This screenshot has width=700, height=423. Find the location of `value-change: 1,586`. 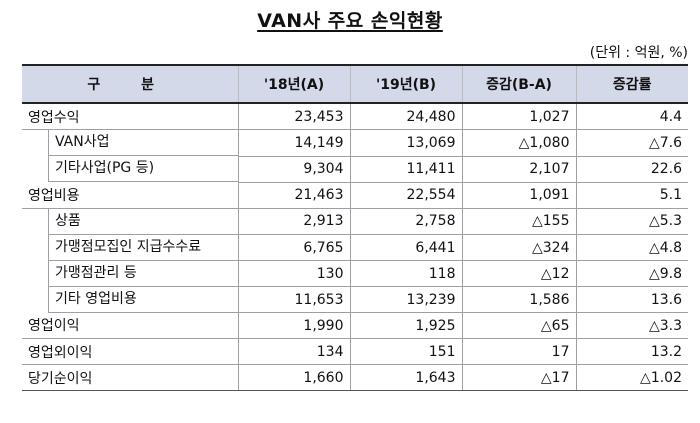

value-change: 1,586 is located at coordinates (518, 299).